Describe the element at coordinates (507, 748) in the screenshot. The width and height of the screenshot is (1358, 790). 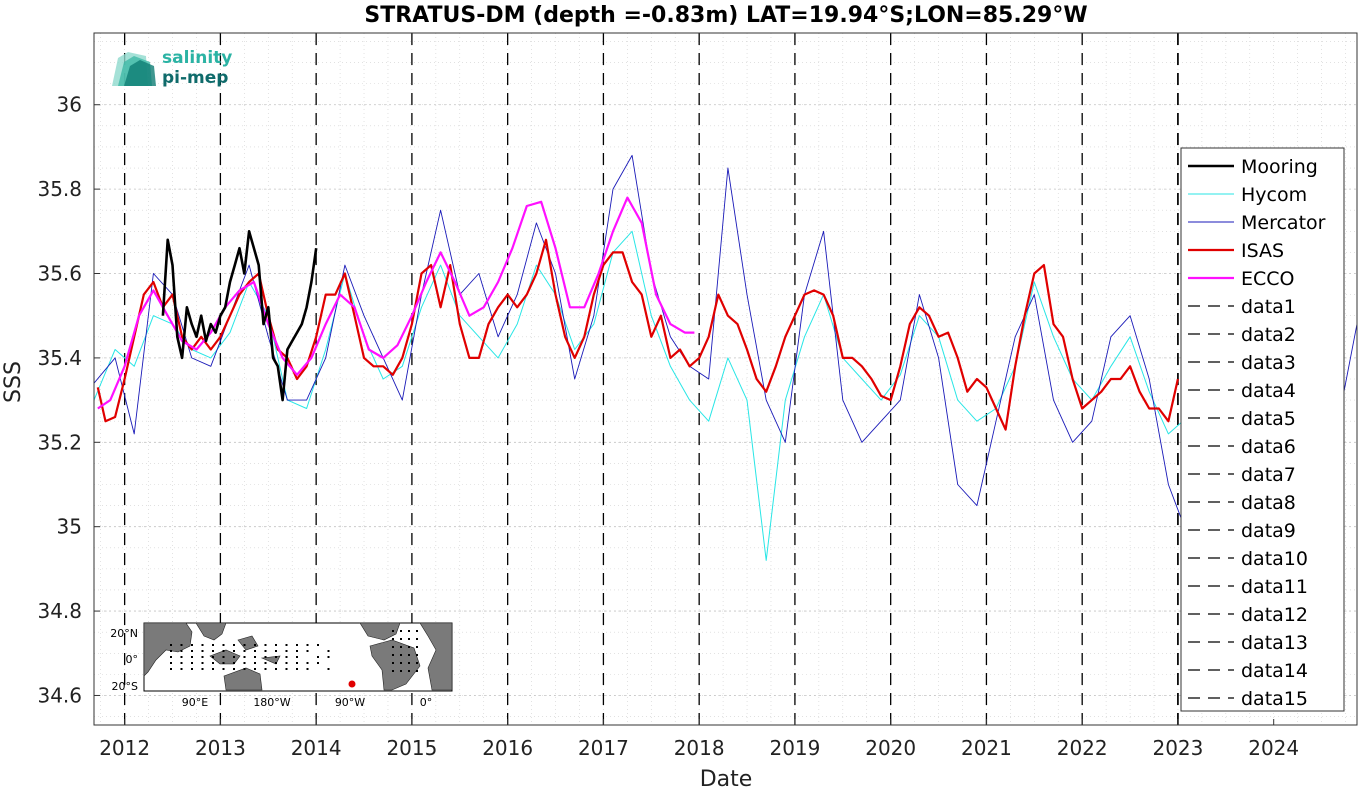
I see `x-tick-label: 2016` at that location.